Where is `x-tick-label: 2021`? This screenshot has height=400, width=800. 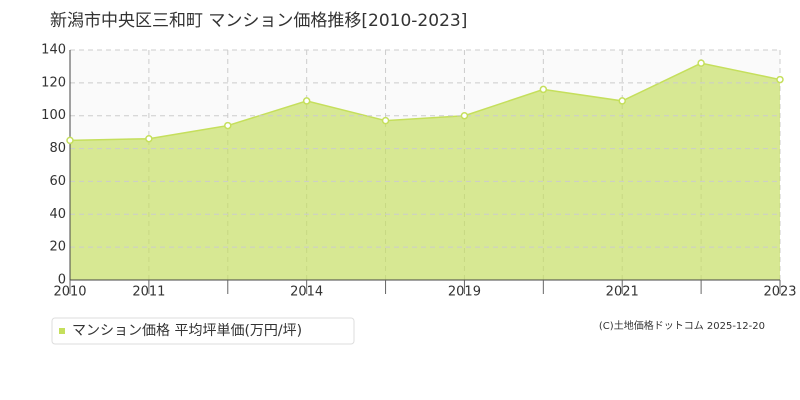 x-tick-label: 2021 is located at coordinates (622, 292).